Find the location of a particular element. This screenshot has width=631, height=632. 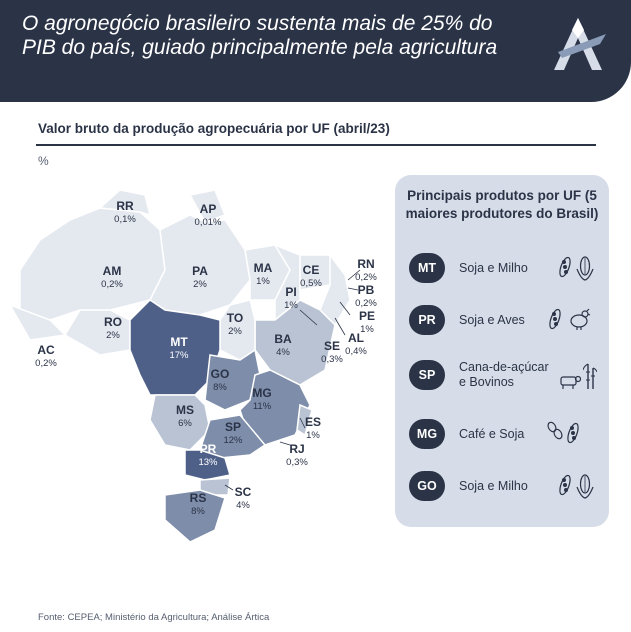

region-rr is located at coordinates (125, 203).